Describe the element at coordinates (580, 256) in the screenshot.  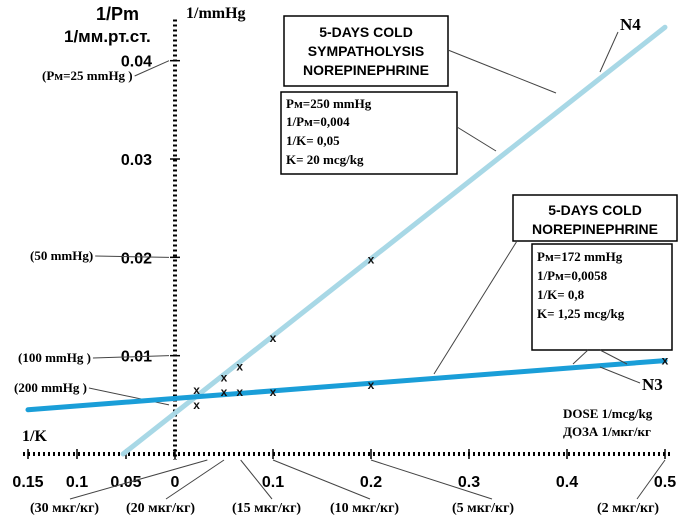
I see `n3-param-pm: Pм=172 mmHg` at that location.